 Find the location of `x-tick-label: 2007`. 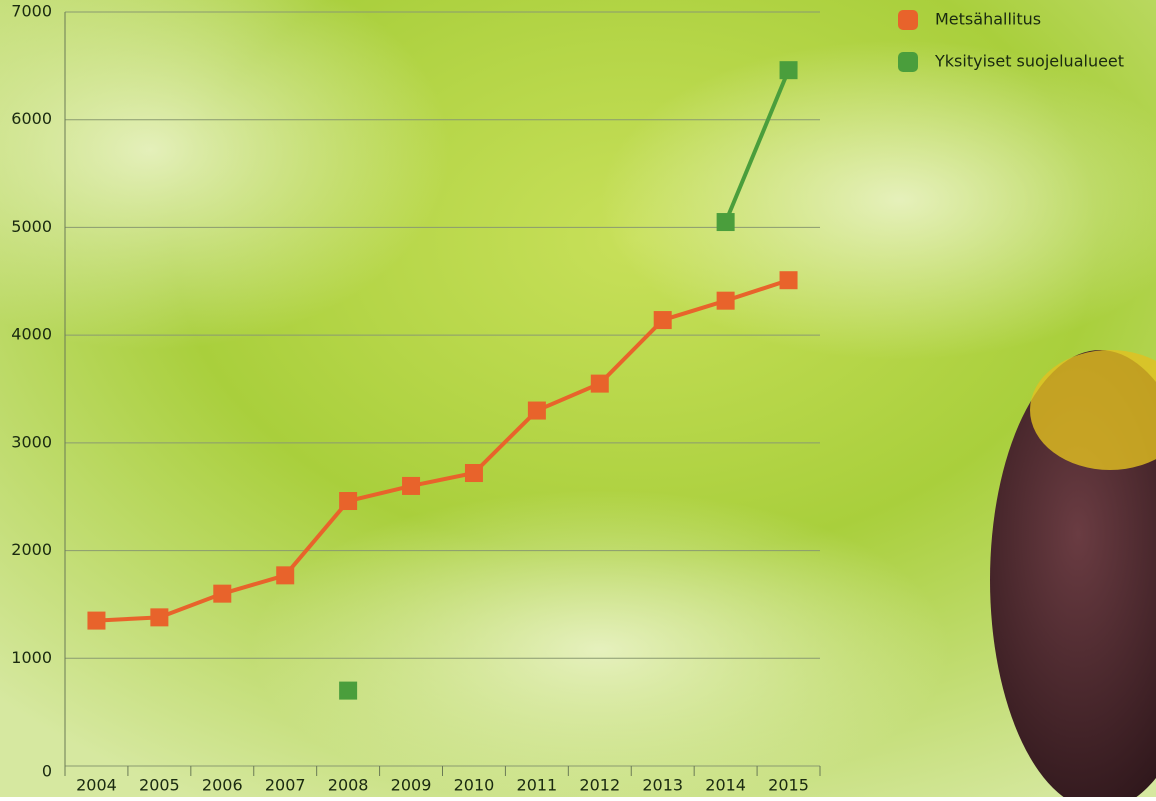

x-tick-label: 2007 is located at coordinates (285, 785).